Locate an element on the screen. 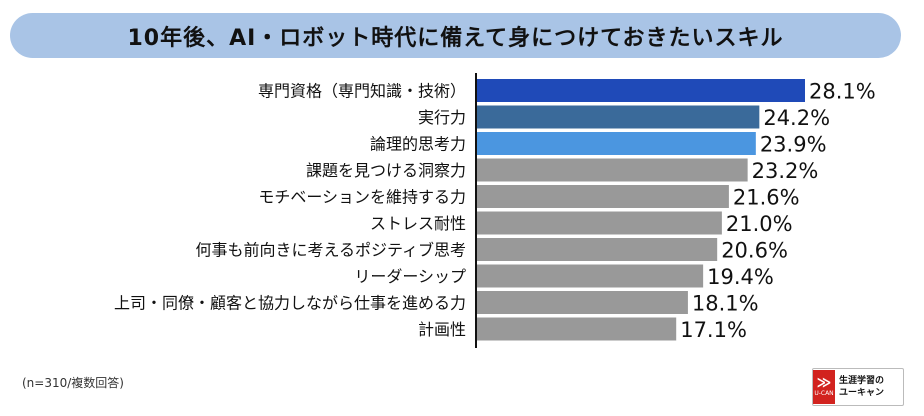  ucan-mark-icon: ≫ U-CAN is located at coordinates (824, 387).